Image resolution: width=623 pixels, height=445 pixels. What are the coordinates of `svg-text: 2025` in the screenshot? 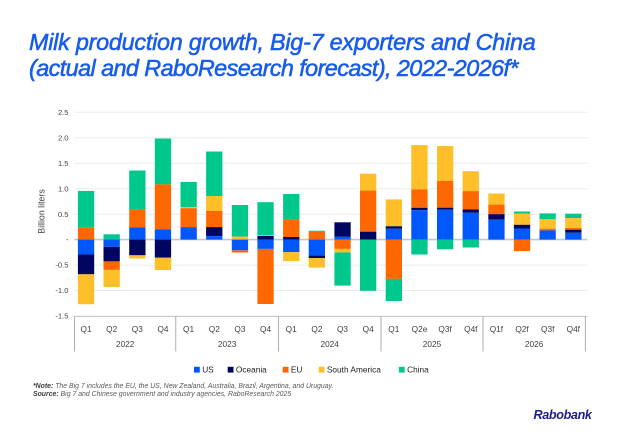 It's located at (432, 344).